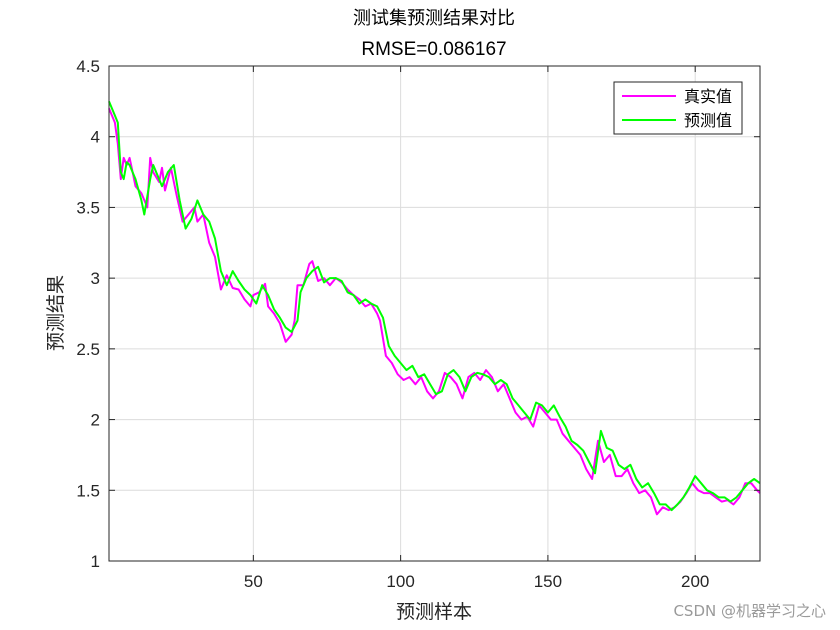 This screenshot has width=840, height=630. I want to click on legend-label-pred: 预测值, so click(708, 120).